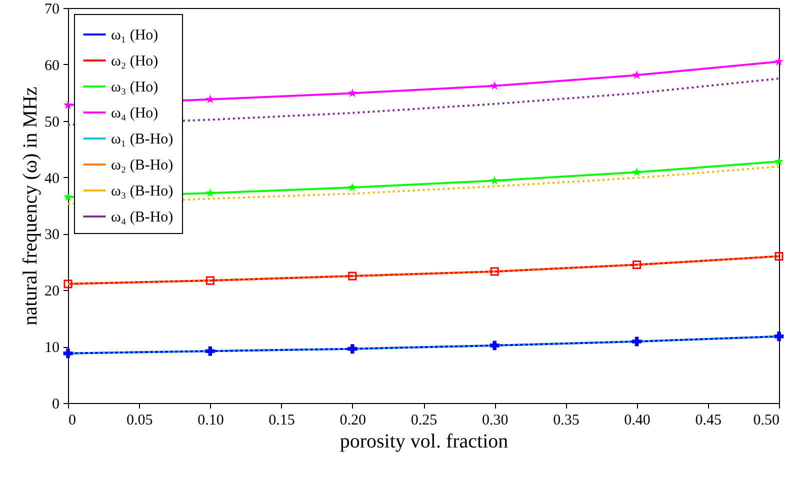 This screenshot has width=801, height=477. What do you see at coordinates (52, 66) in the screenshot?
I see `y-tick-label: 60` at bounding box center [52, 66].